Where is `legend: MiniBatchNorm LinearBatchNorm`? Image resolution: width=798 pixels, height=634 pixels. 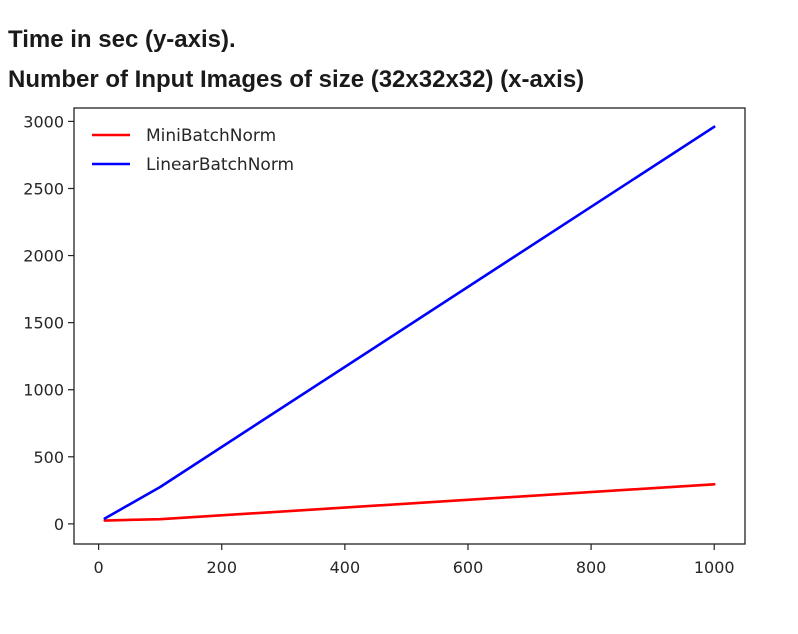 legend: MiniBatchNorm LinearBatchNorm is located at coordinates (193, 150).